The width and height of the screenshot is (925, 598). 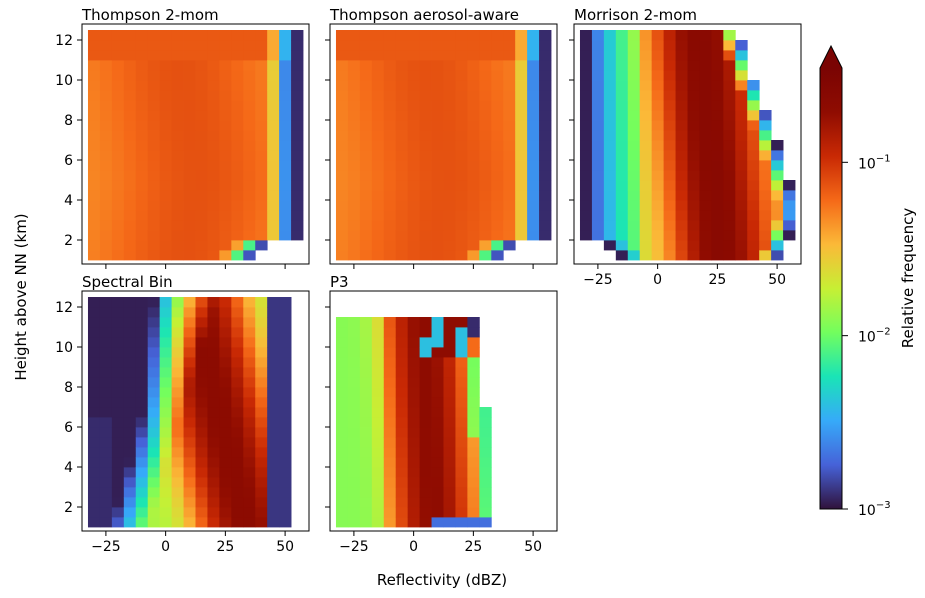 I want to click on panel-title: Morrison 2-mom, so click(x=635, y=15).